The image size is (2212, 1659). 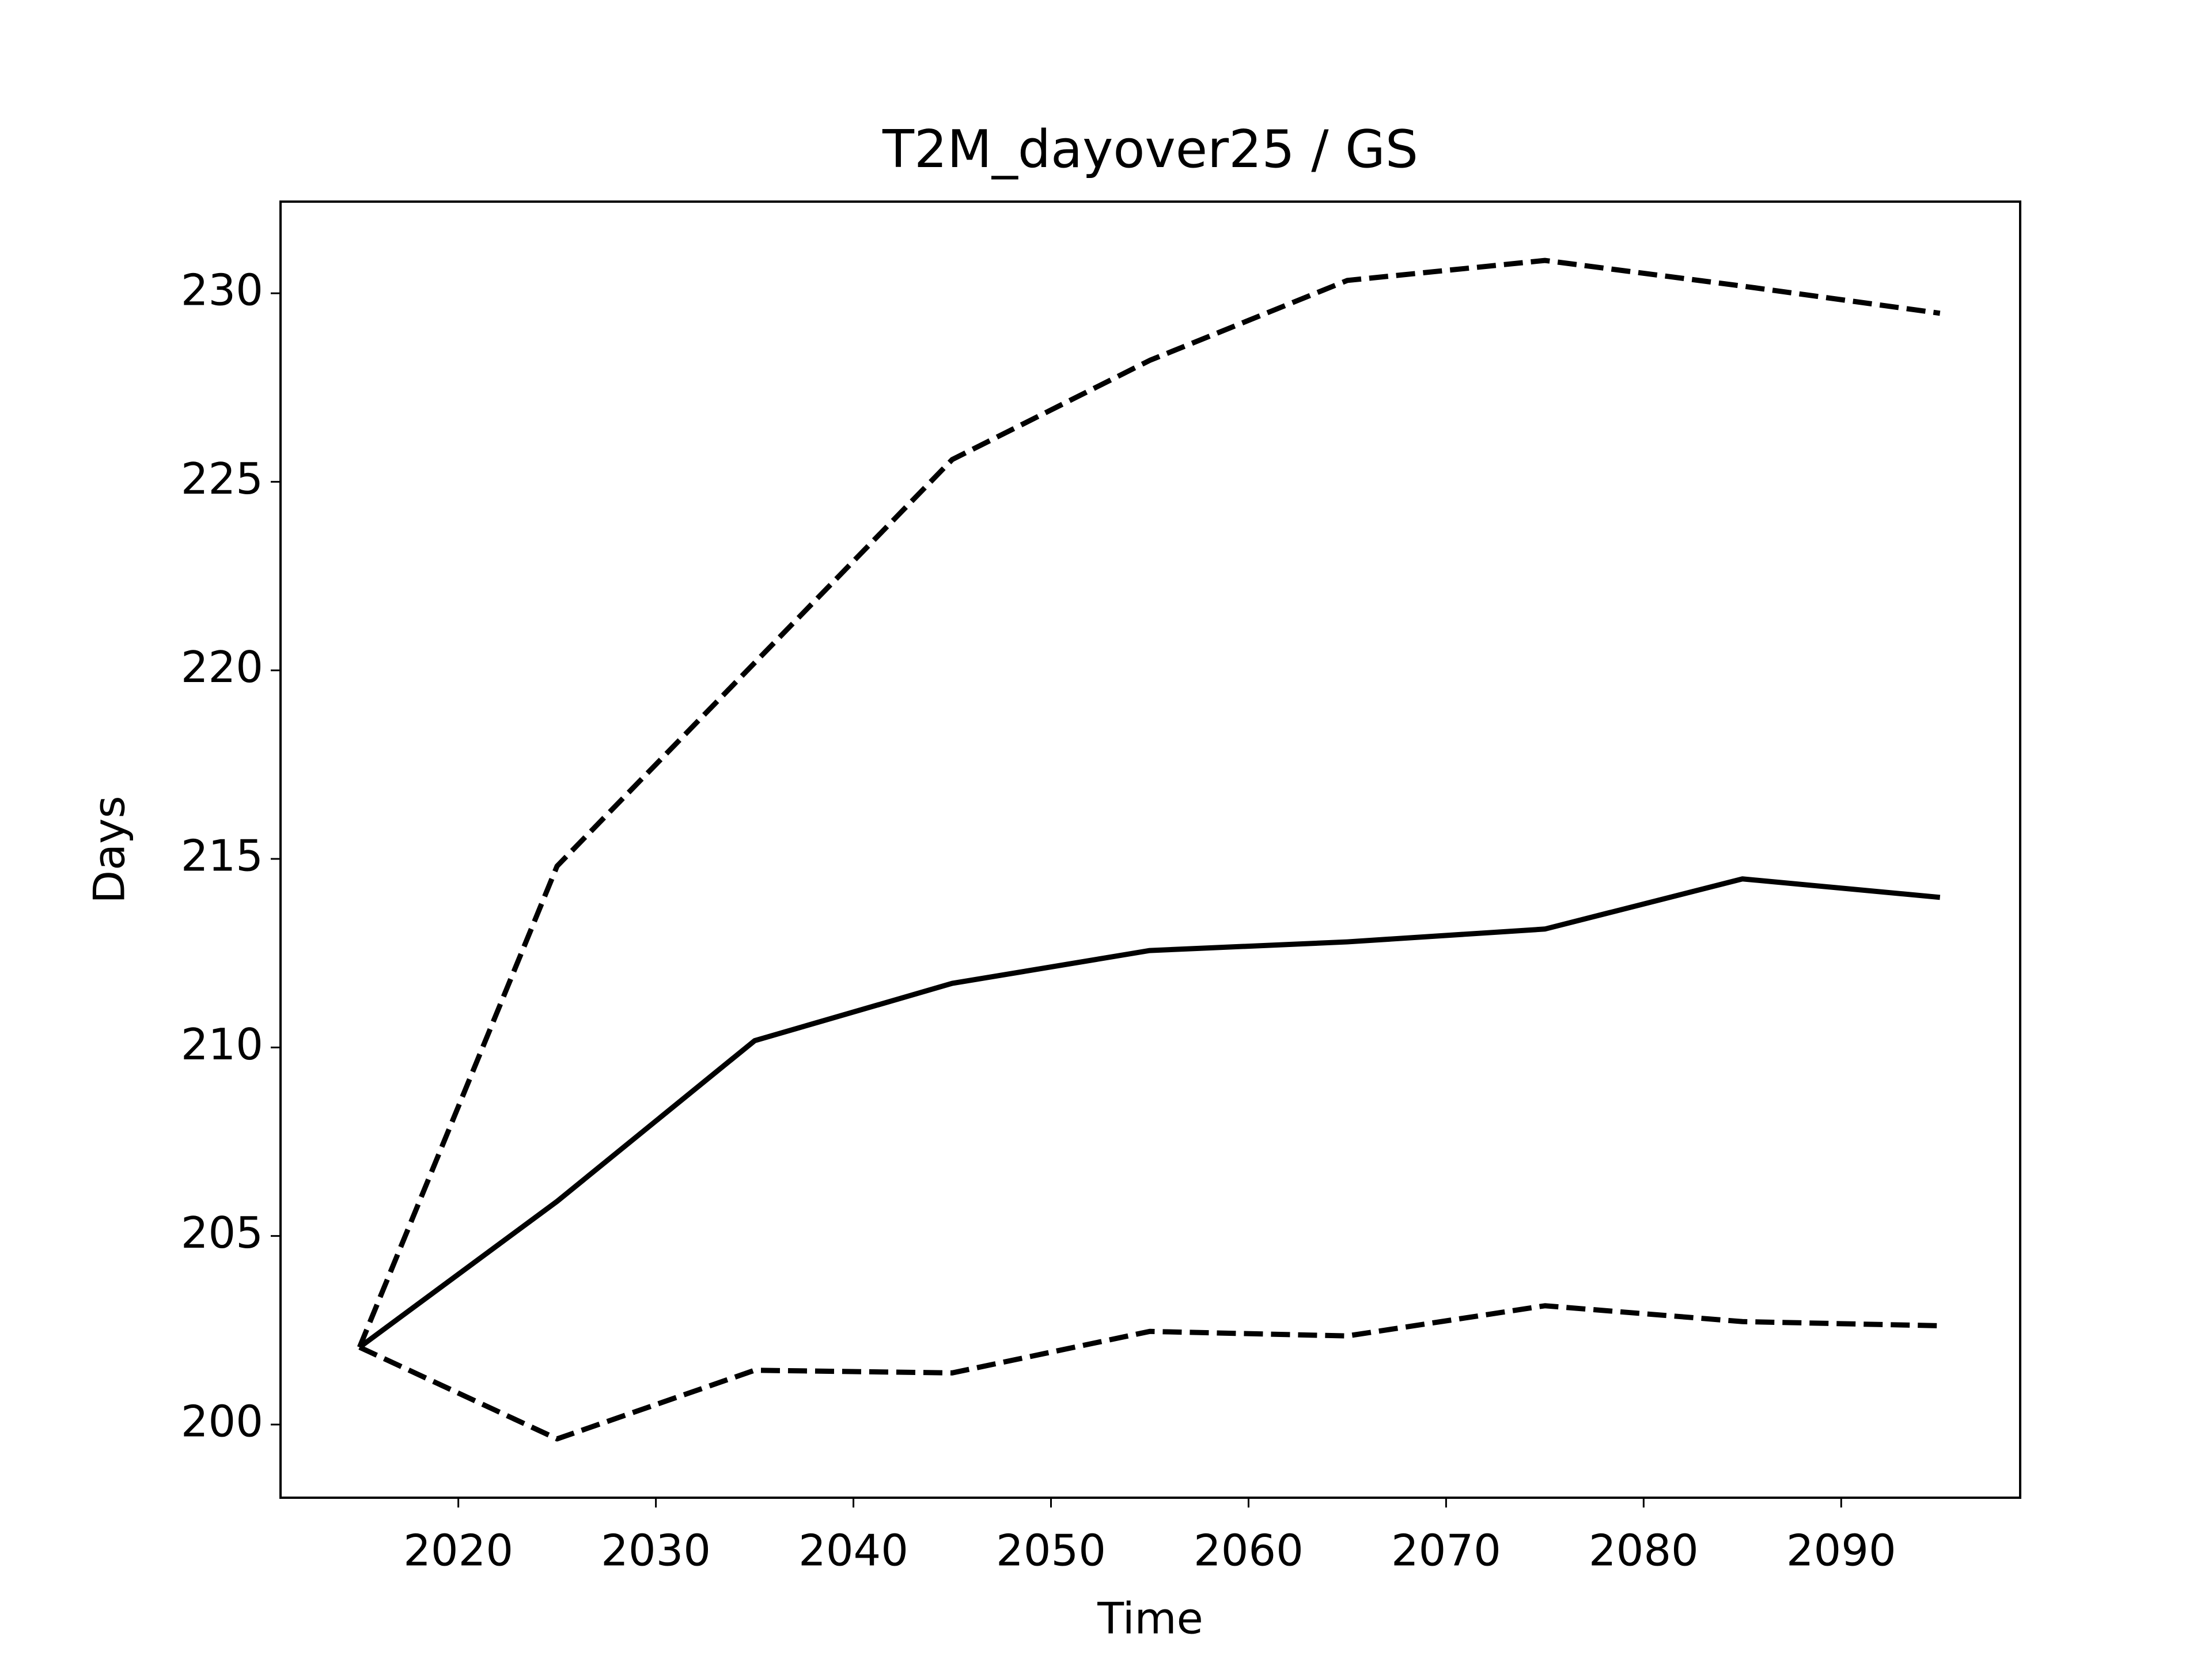 I want to click on x-tick-label: 2080, so click(x=1644, y=1550).